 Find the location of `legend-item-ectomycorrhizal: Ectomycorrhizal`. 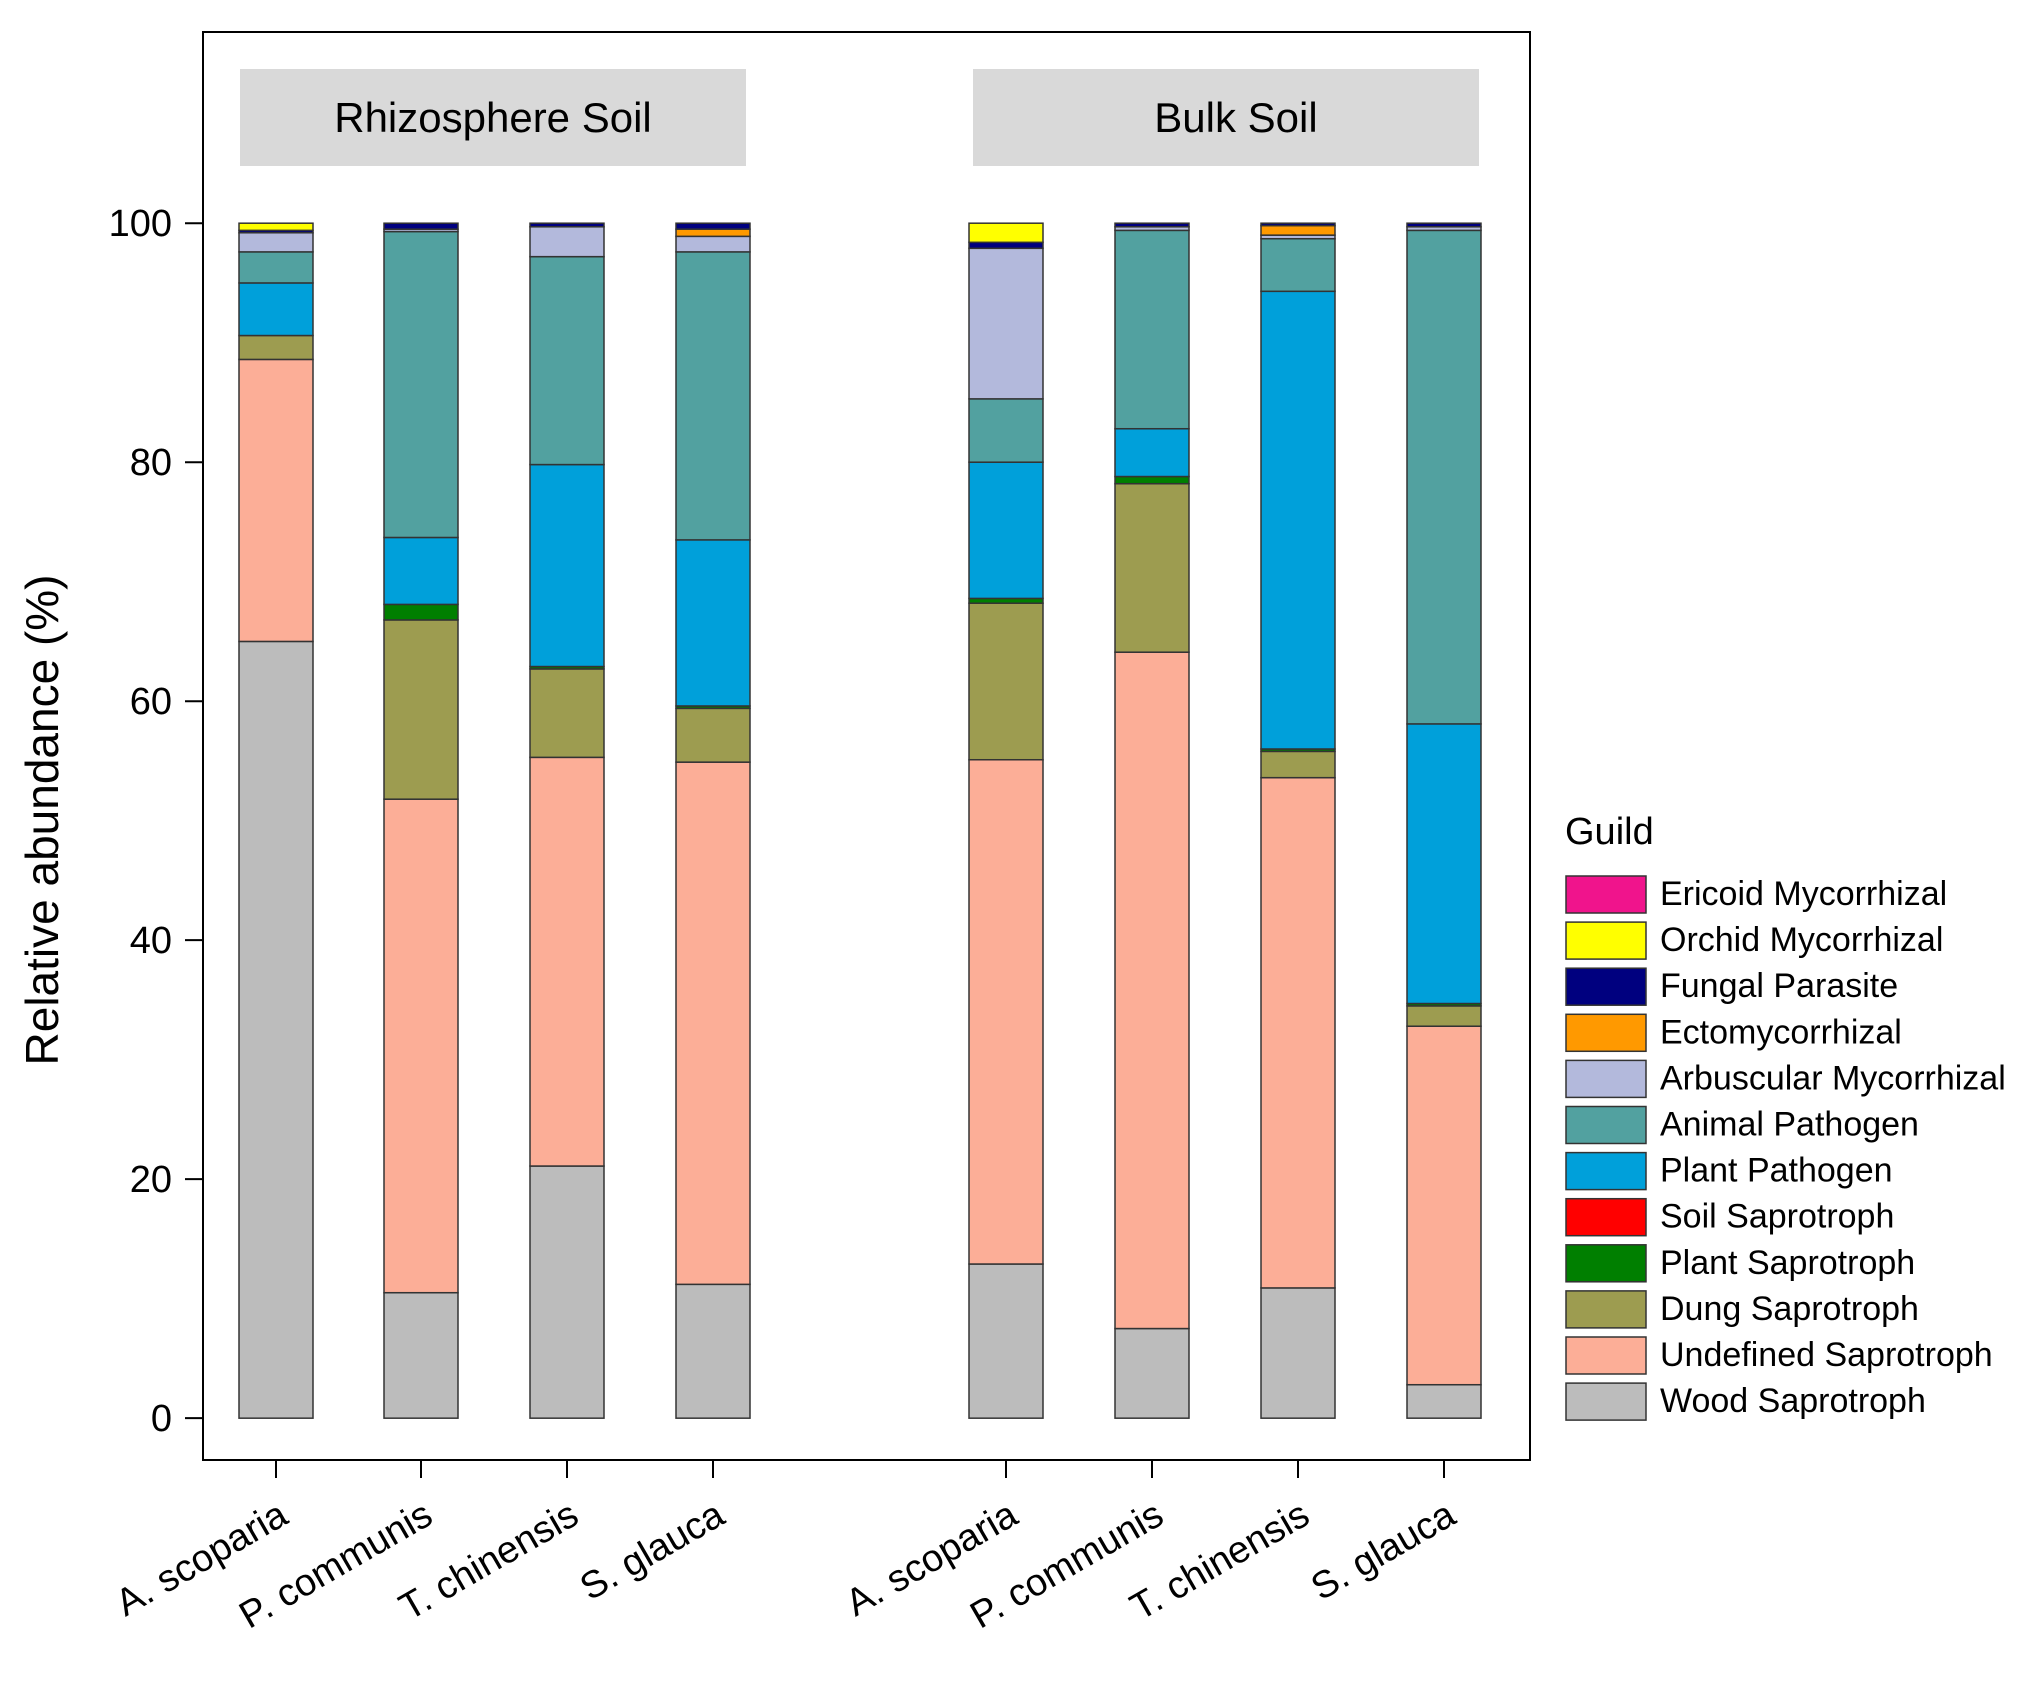

legend-item-ectomycorrhizal: Ectomycorrhizal is located at coordinates (1733, 1033).